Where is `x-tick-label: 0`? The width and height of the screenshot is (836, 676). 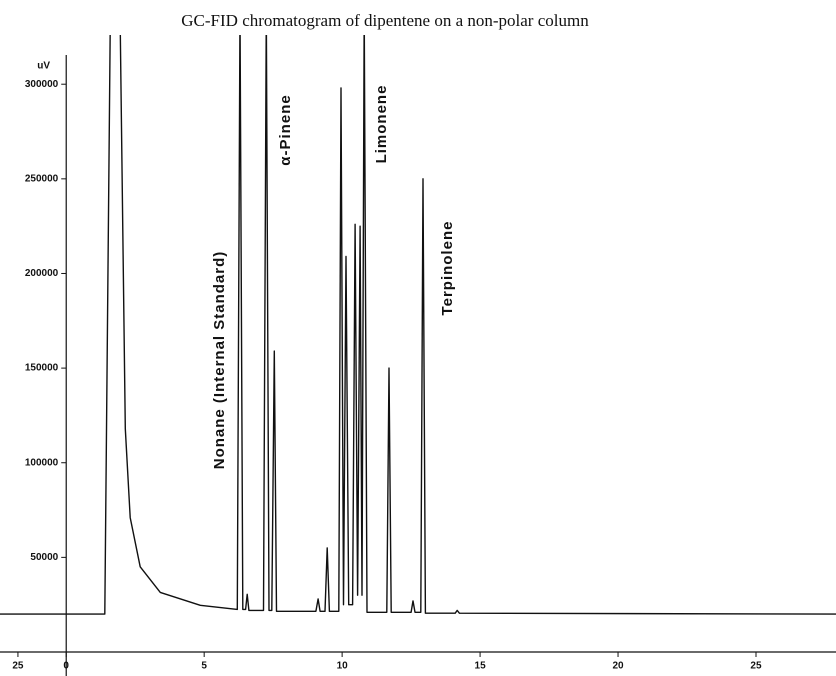
x-tick-label: 0 is located at coordinates (66, 666).